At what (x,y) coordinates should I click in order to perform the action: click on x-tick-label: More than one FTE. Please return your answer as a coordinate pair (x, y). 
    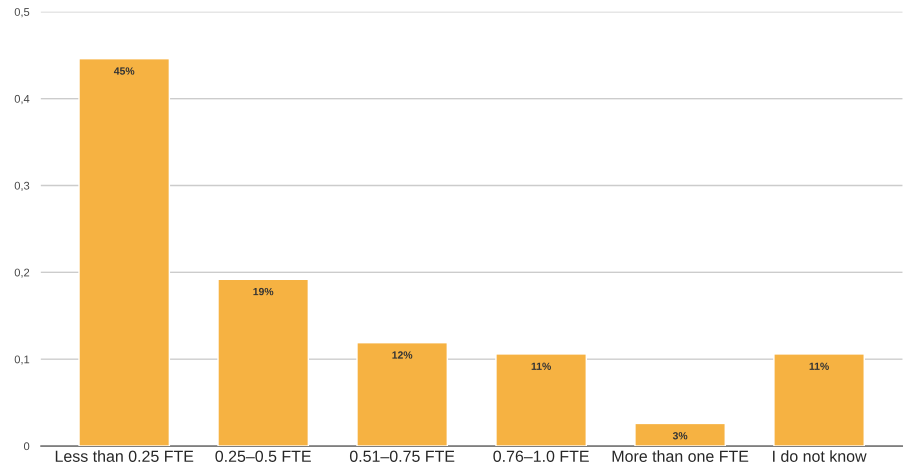
    Looking at the image, I should click on (680, 456).